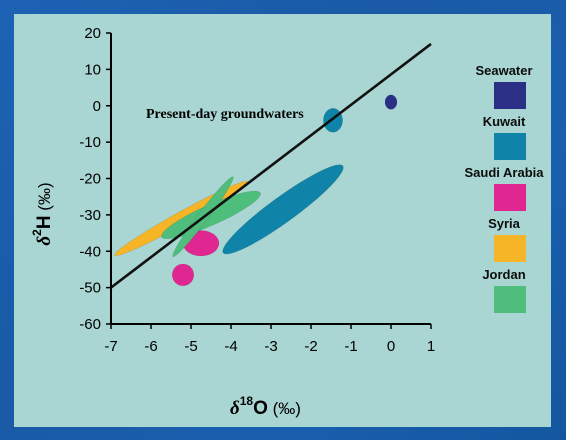  I want to click on x-tick-label: -2, so click(310, 346).